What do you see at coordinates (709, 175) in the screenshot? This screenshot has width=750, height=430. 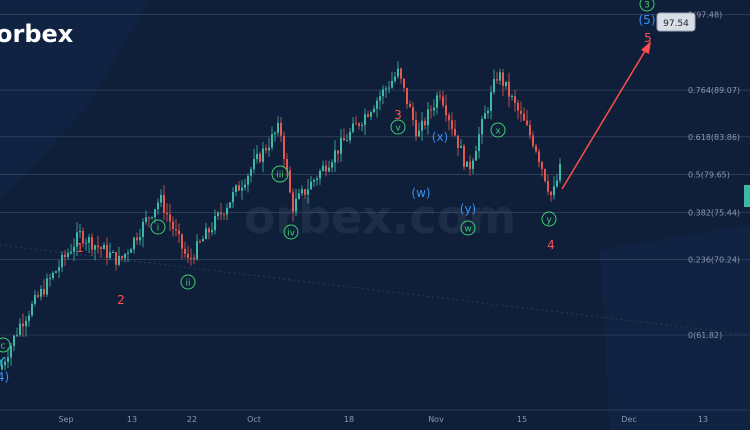 I see `fib-label: 0.5(79.65)` at bounding box center [709, 175].